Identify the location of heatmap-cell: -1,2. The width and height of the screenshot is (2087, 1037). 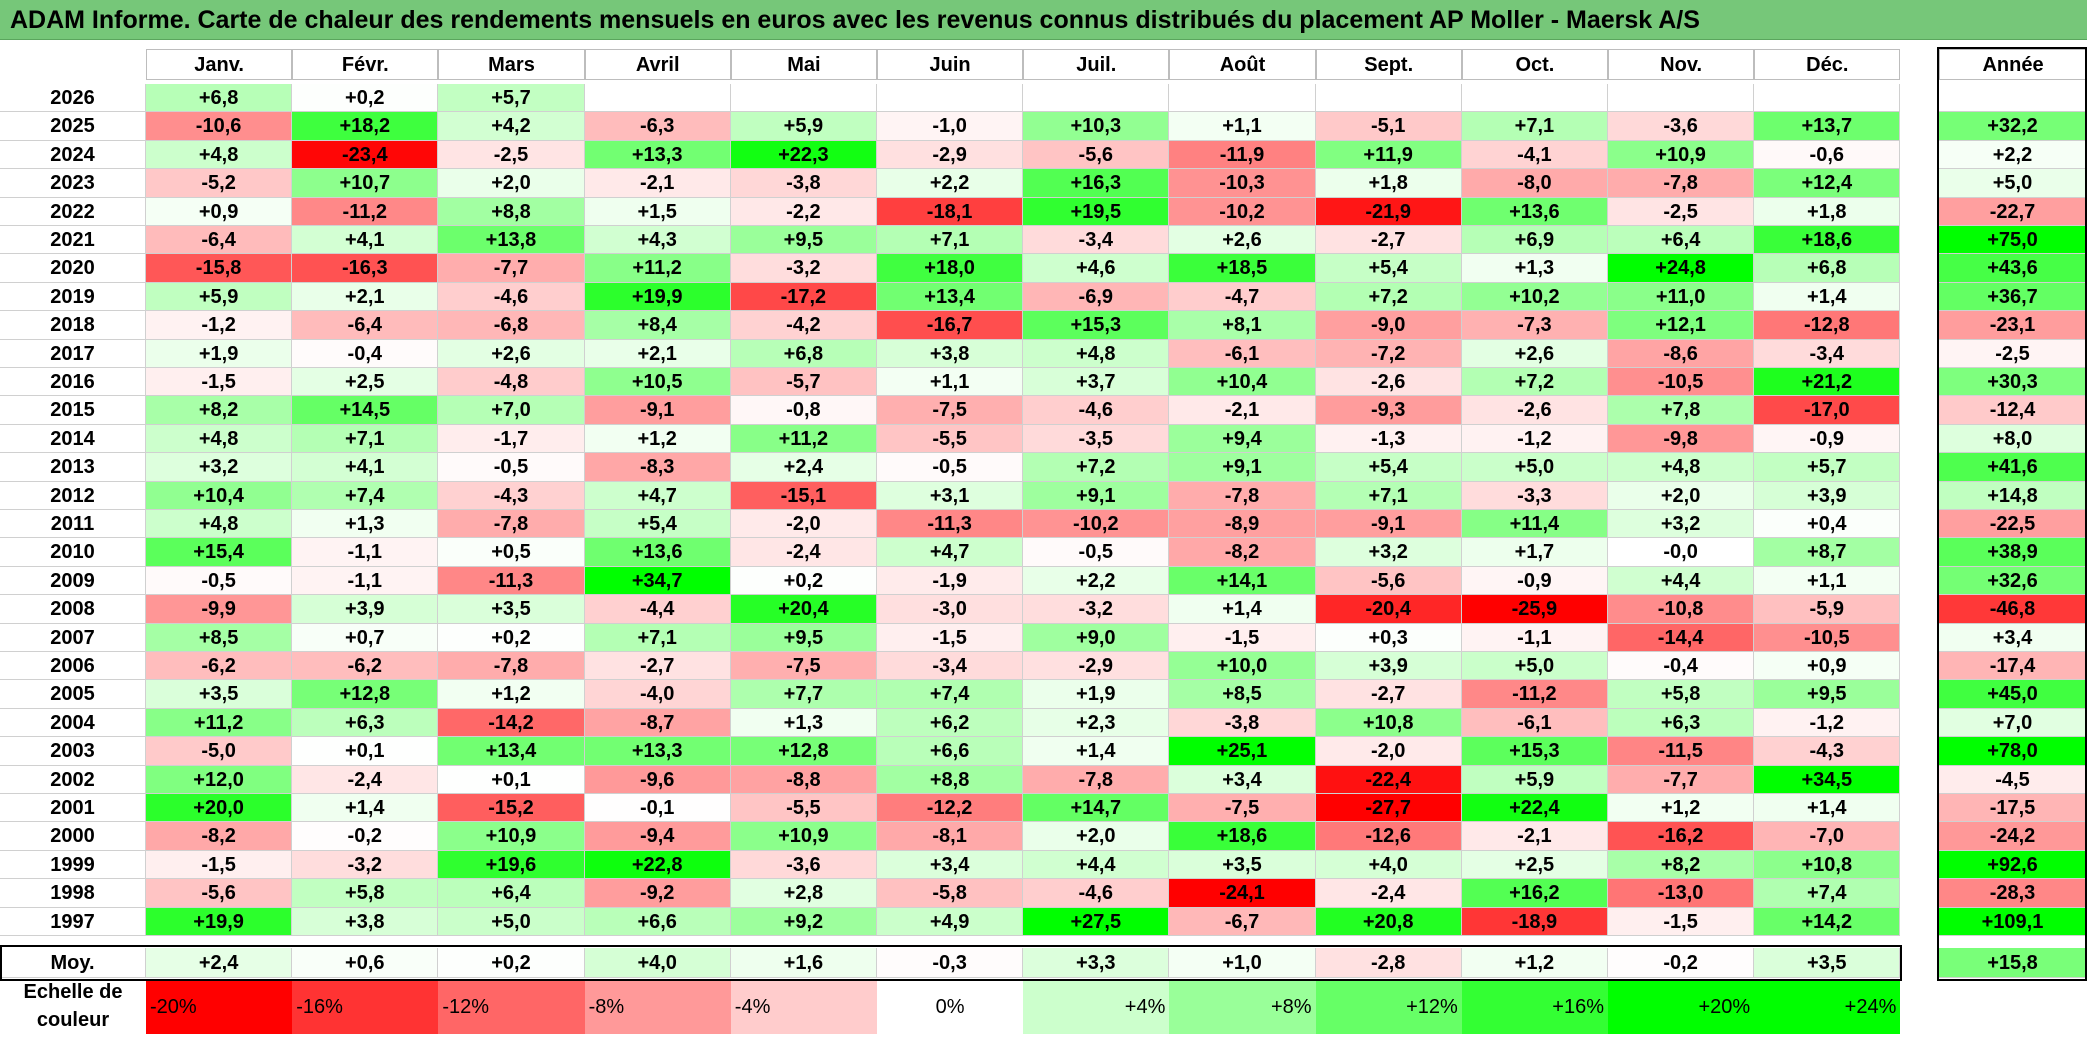
(1534, 439).